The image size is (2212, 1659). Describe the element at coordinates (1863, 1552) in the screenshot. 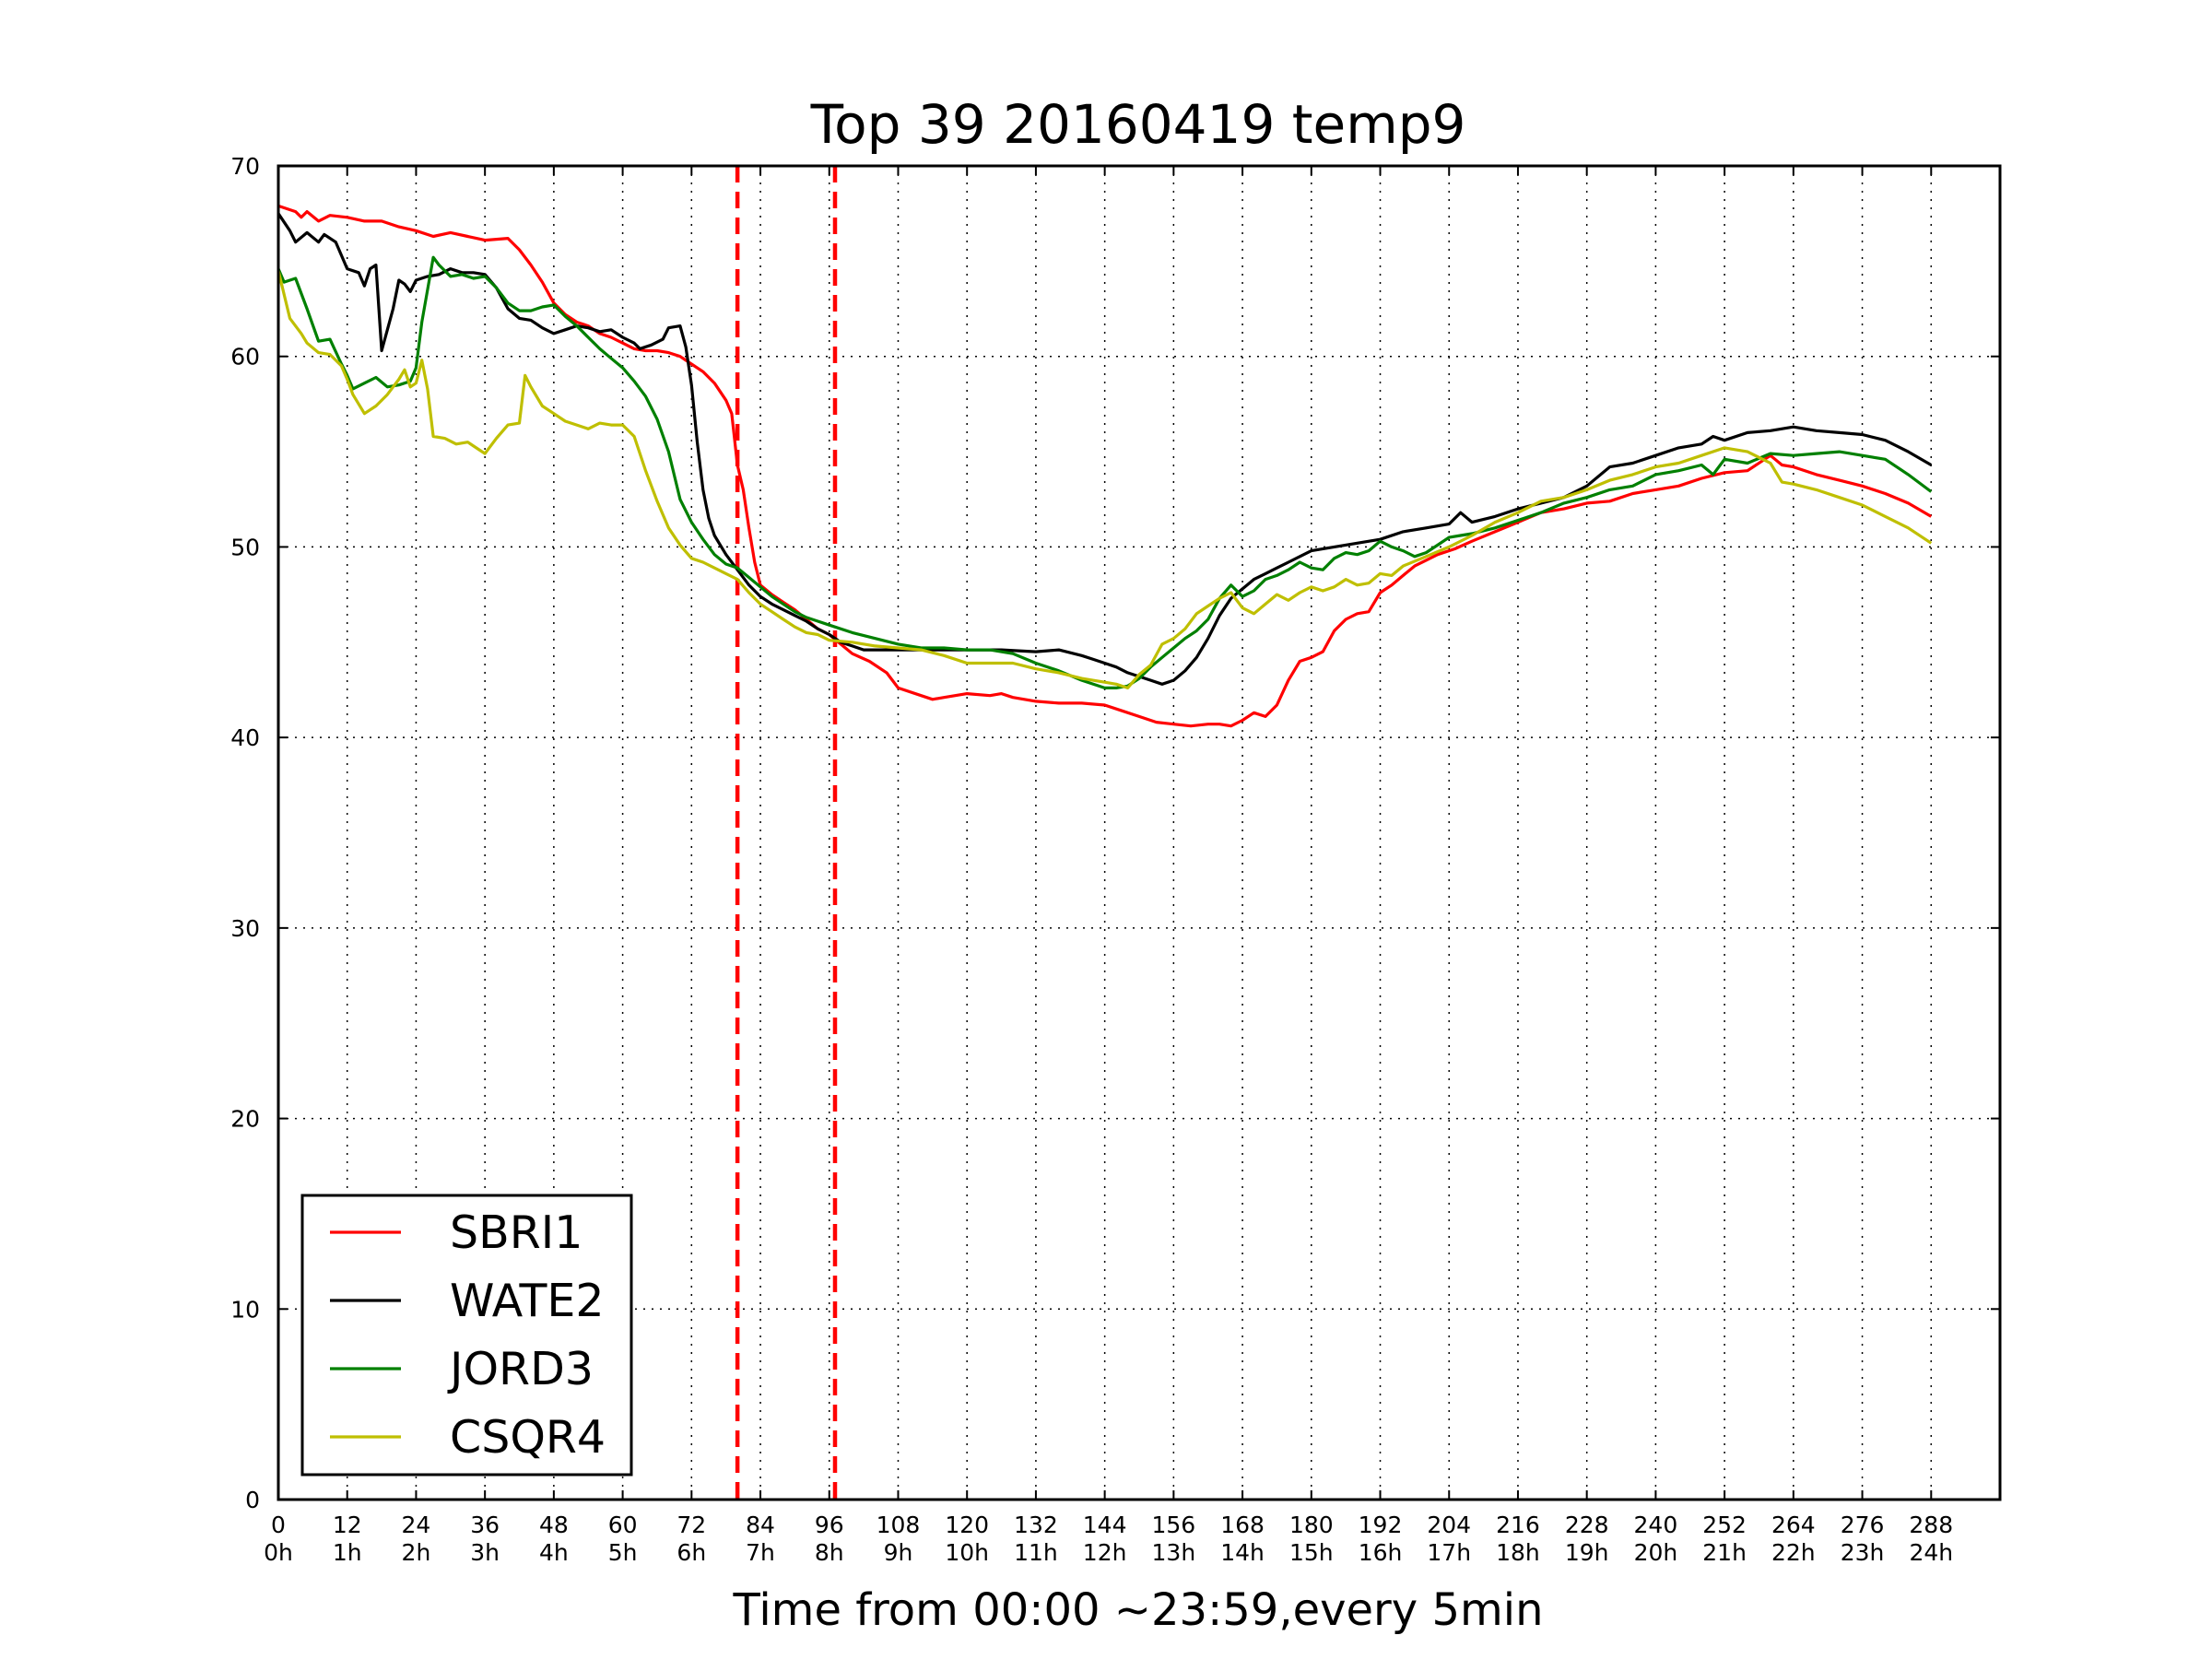

I see `x-tick-label-hours: 23h` at that location.